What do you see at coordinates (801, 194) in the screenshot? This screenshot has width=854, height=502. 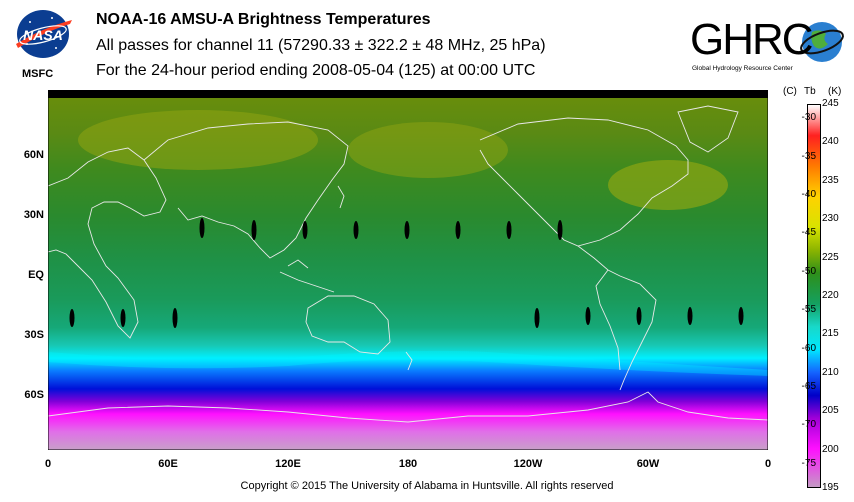 I see `colorbar-celsius-tick: -40` at bounding box center [801, 194].